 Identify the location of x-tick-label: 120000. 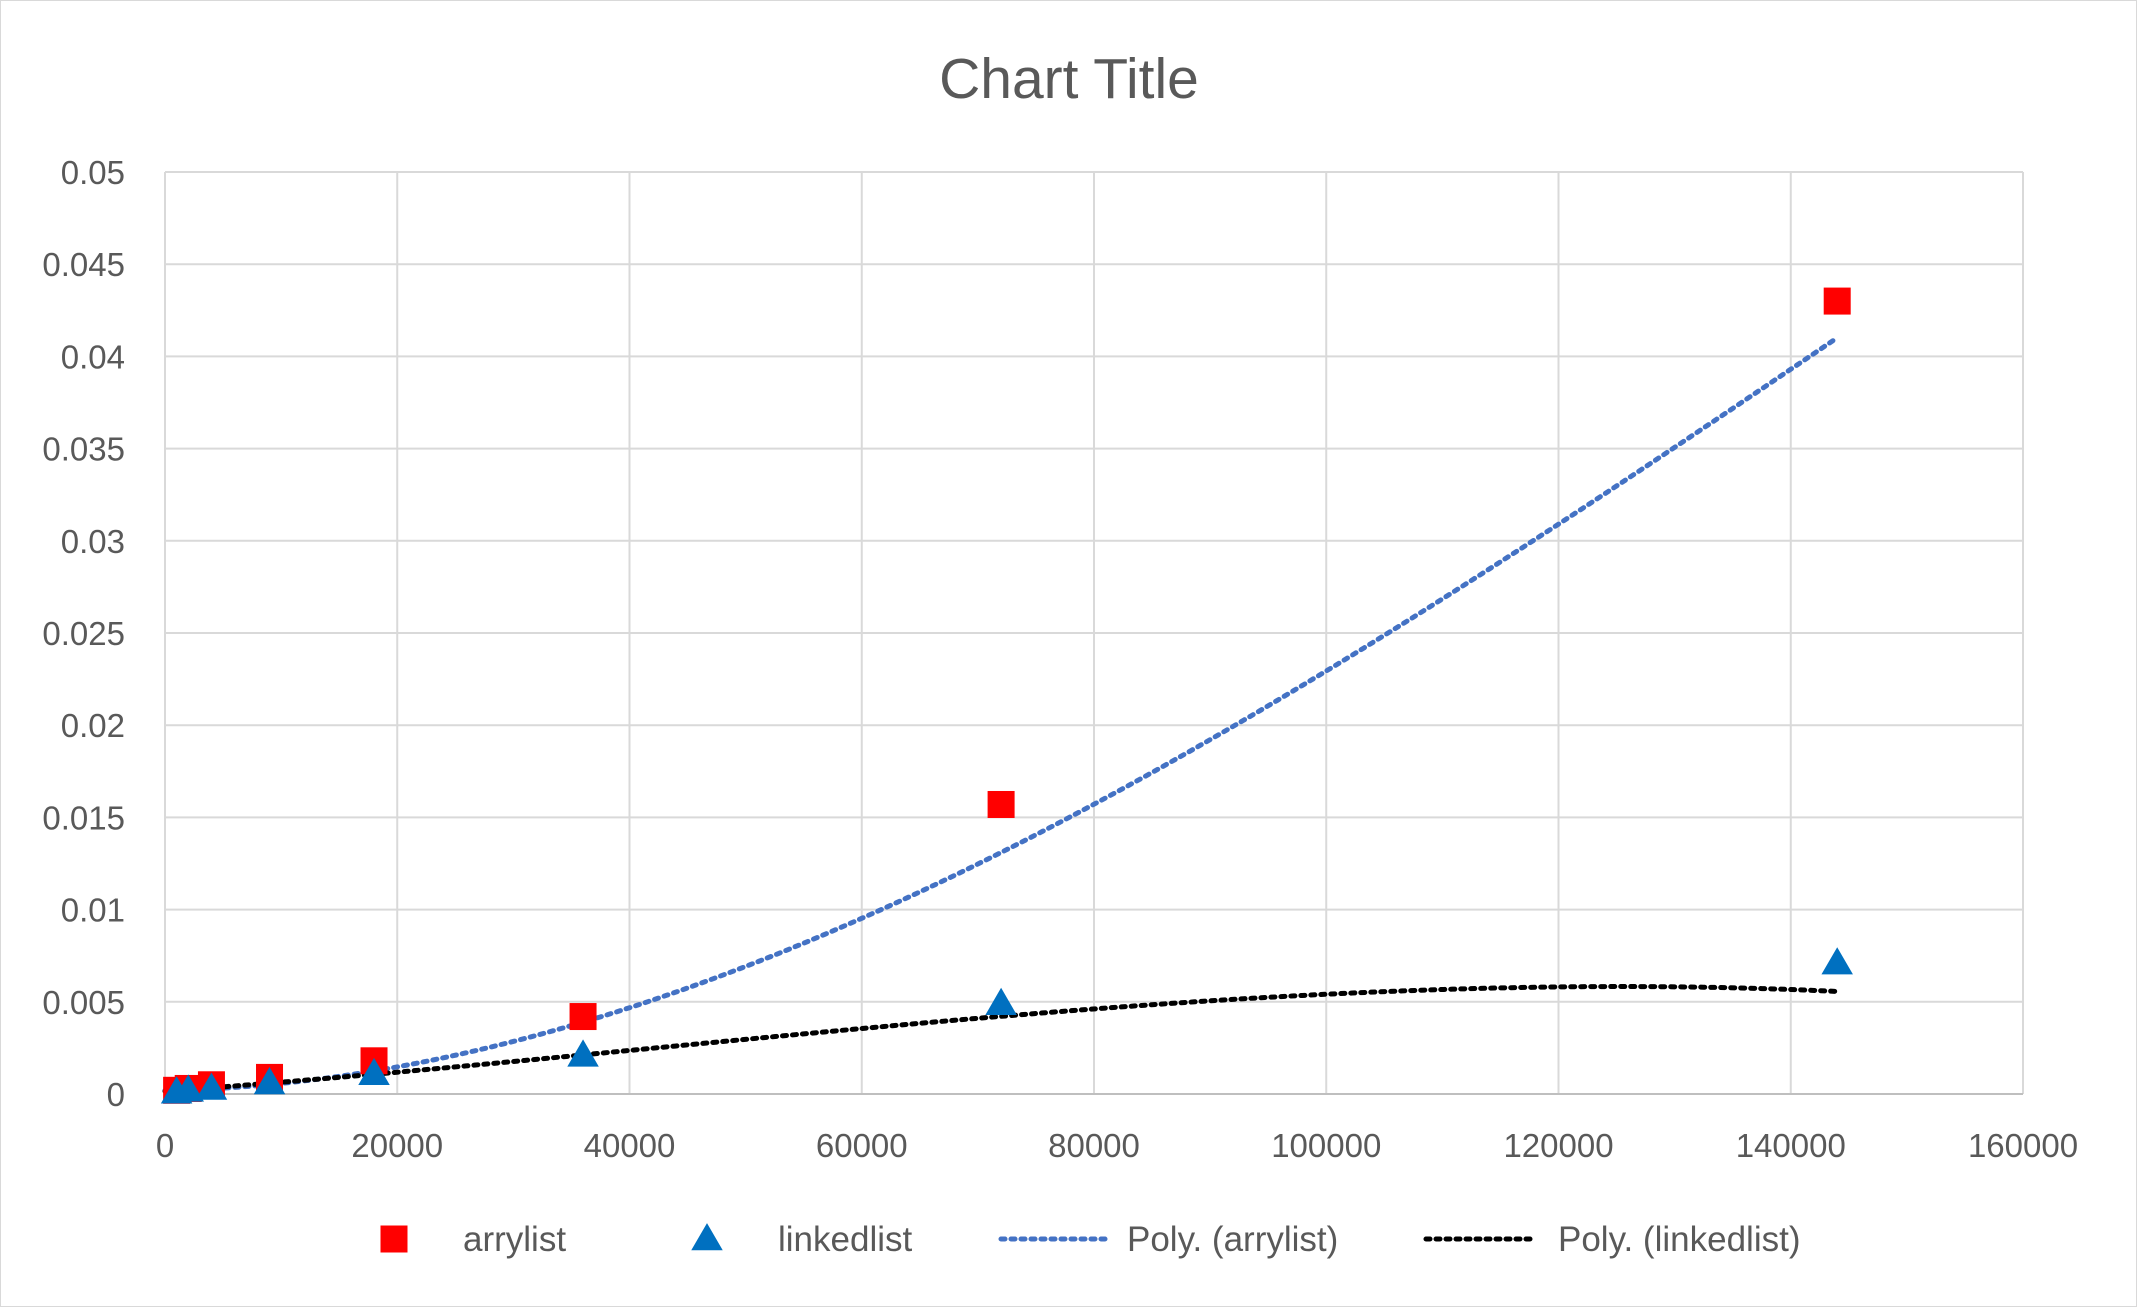
(1558, 1145).